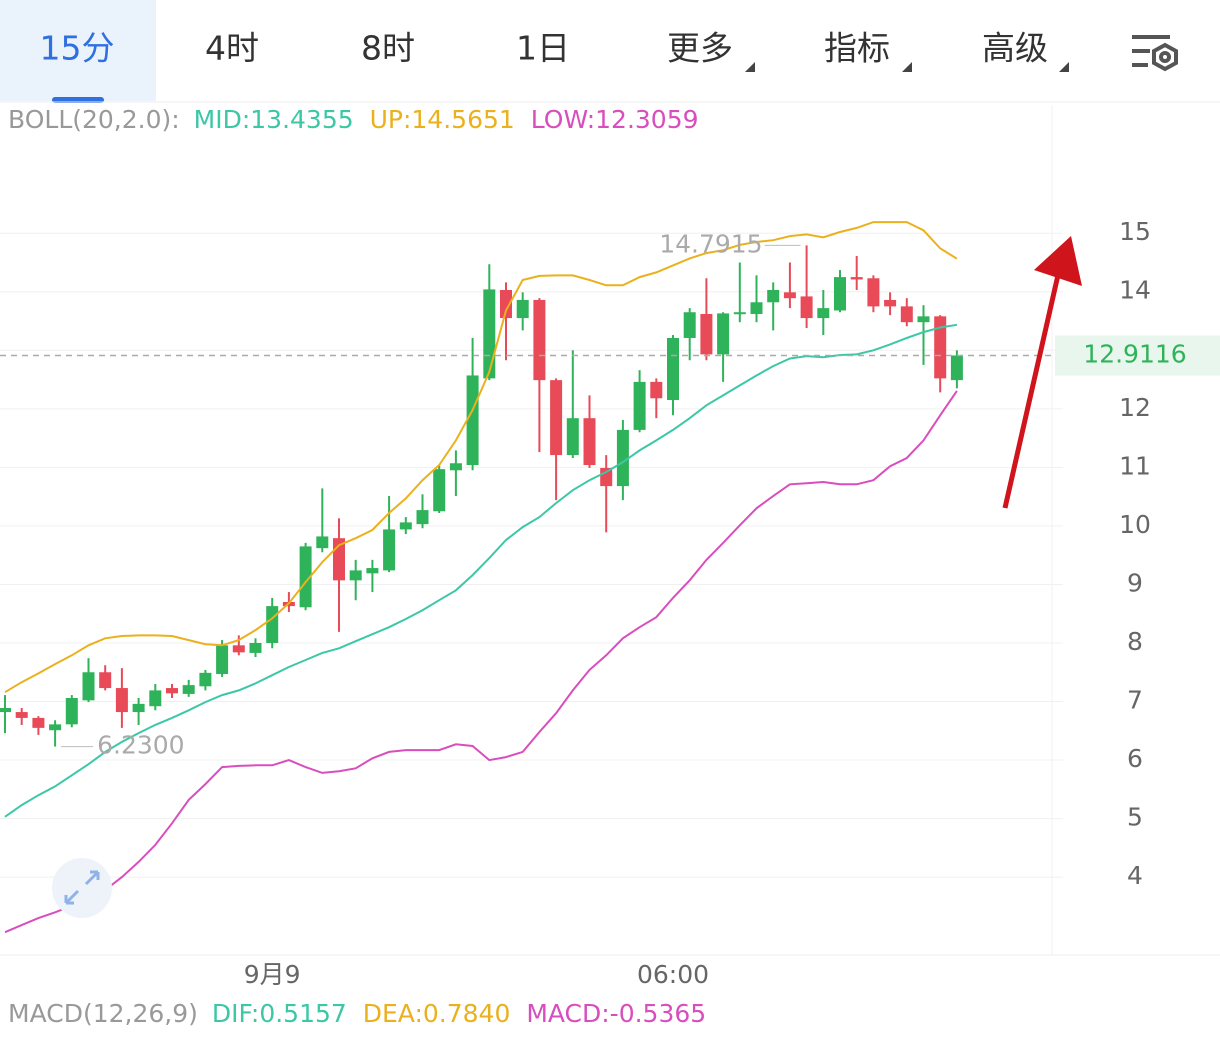 The image size is (1220, 1037). I want to click on legend-item: MID:13.4355, so click(274, 119).